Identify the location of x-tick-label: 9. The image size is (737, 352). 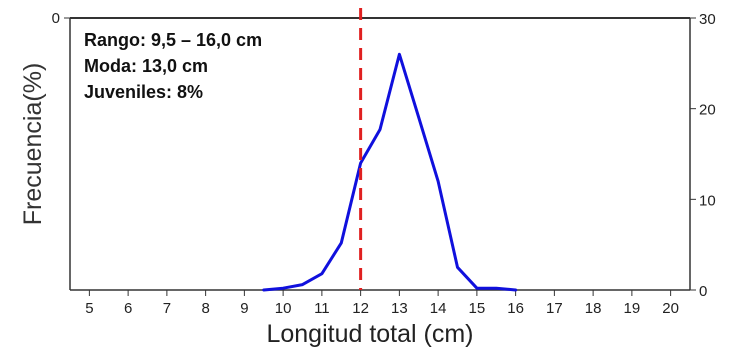
(244, 308).